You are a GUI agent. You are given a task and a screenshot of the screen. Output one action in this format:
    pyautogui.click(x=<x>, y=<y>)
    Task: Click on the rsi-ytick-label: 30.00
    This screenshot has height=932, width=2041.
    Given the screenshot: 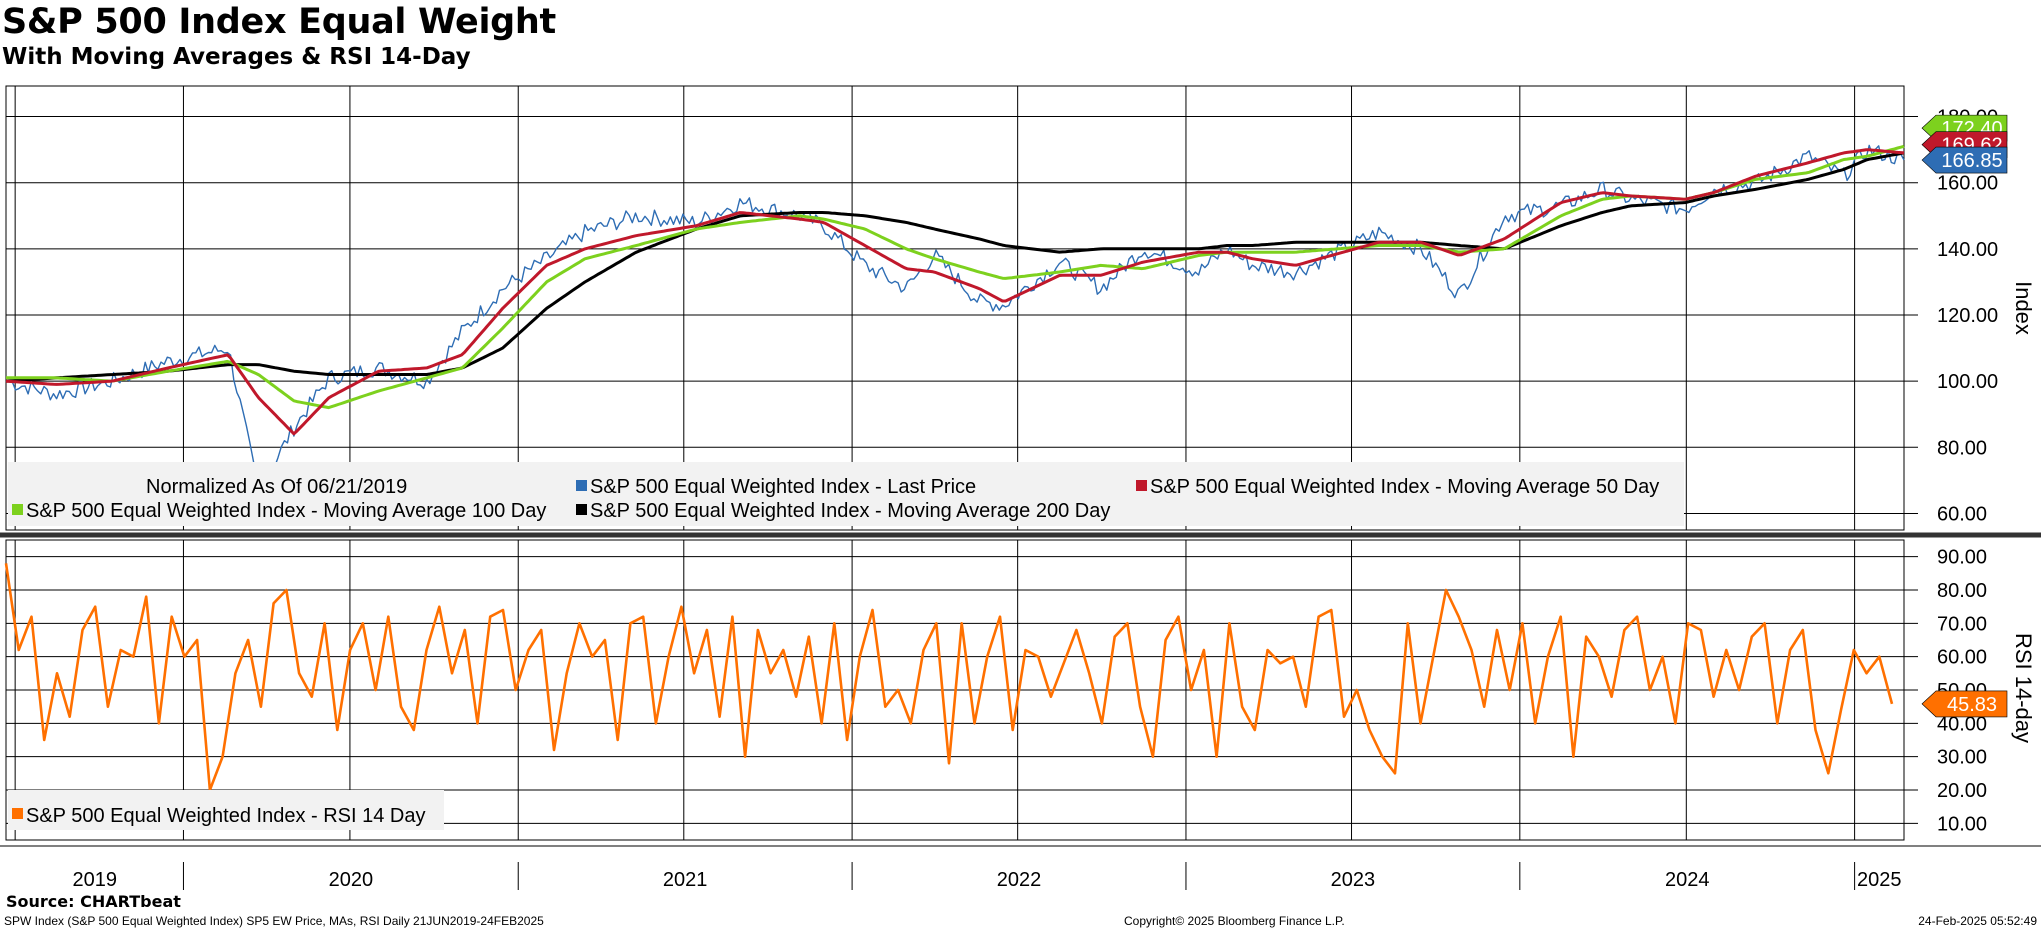 What is the action you would take?
    pyautogui.click(x=1962, y=758)
    